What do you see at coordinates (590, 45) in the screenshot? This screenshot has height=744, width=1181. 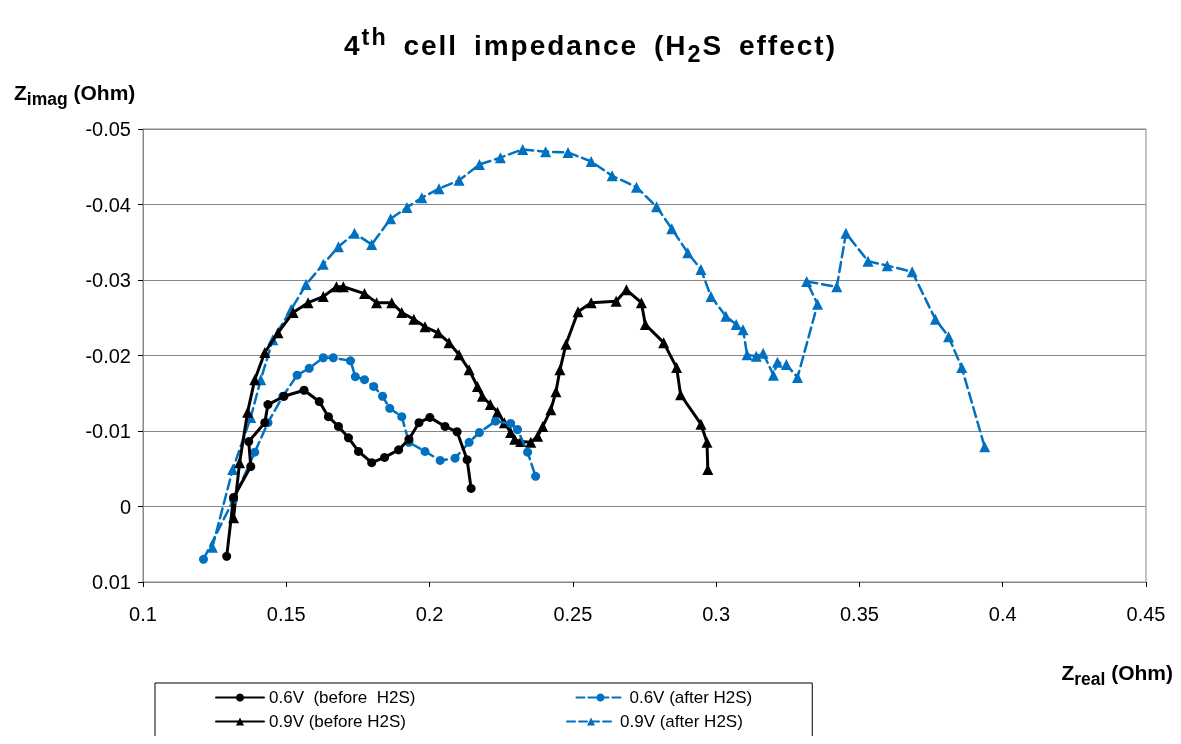 I see `chart-title: 4$^{th}$ cell impedance (H$_{2}$S effect)` at bounding box center [590, 45].